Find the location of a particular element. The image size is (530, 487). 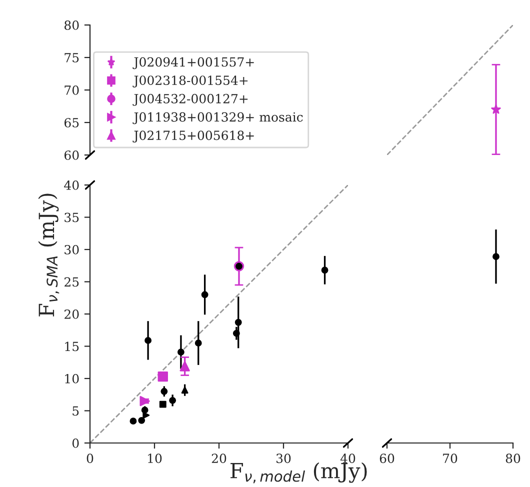

y-tick-label: 15 is located at coordinates (72, 347).